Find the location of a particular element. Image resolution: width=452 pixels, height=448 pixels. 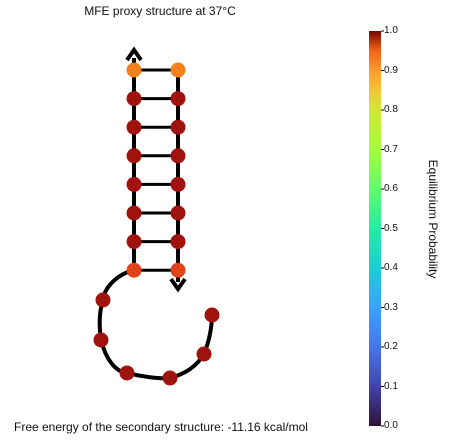

diagram-title: MFE proxy structure at 37°C is located at coordinates (160, 11).